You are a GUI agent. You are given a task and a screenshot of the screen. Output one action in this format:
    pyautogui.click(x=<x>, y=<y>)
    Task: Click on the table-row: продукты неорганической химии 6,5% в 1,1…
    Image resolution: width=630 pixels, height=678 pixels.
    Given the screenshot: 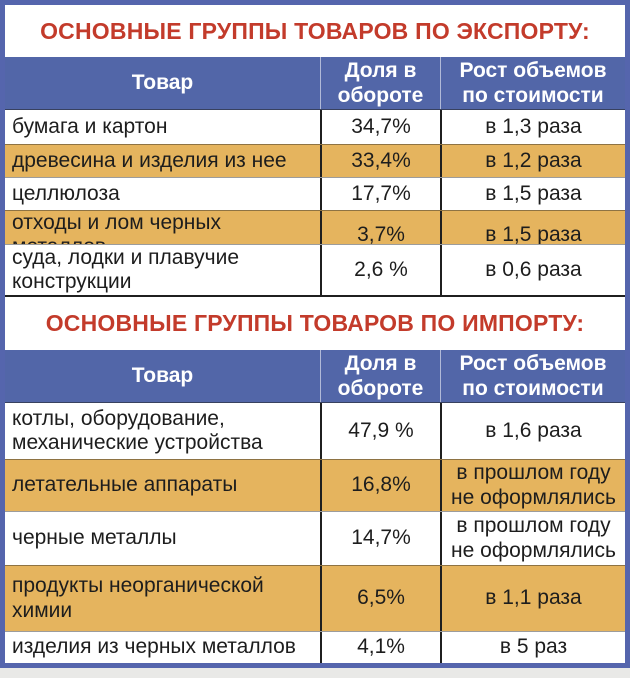 What is the action you would take?
    pyautogui.click(x=315, y=598)
    